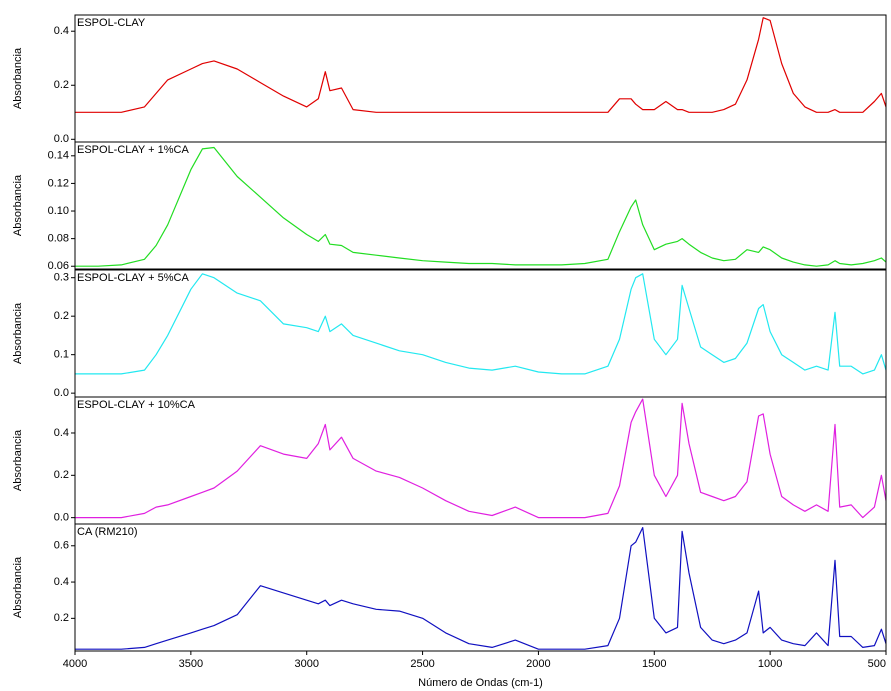 Image resolution: width=891 pixels, height=691 pixels. What do you see at coordinates (133, 278) in the screenshot?
I see `panel-title: ESPOL-CLAY + 5%CA` at bounding box center [133, 278].